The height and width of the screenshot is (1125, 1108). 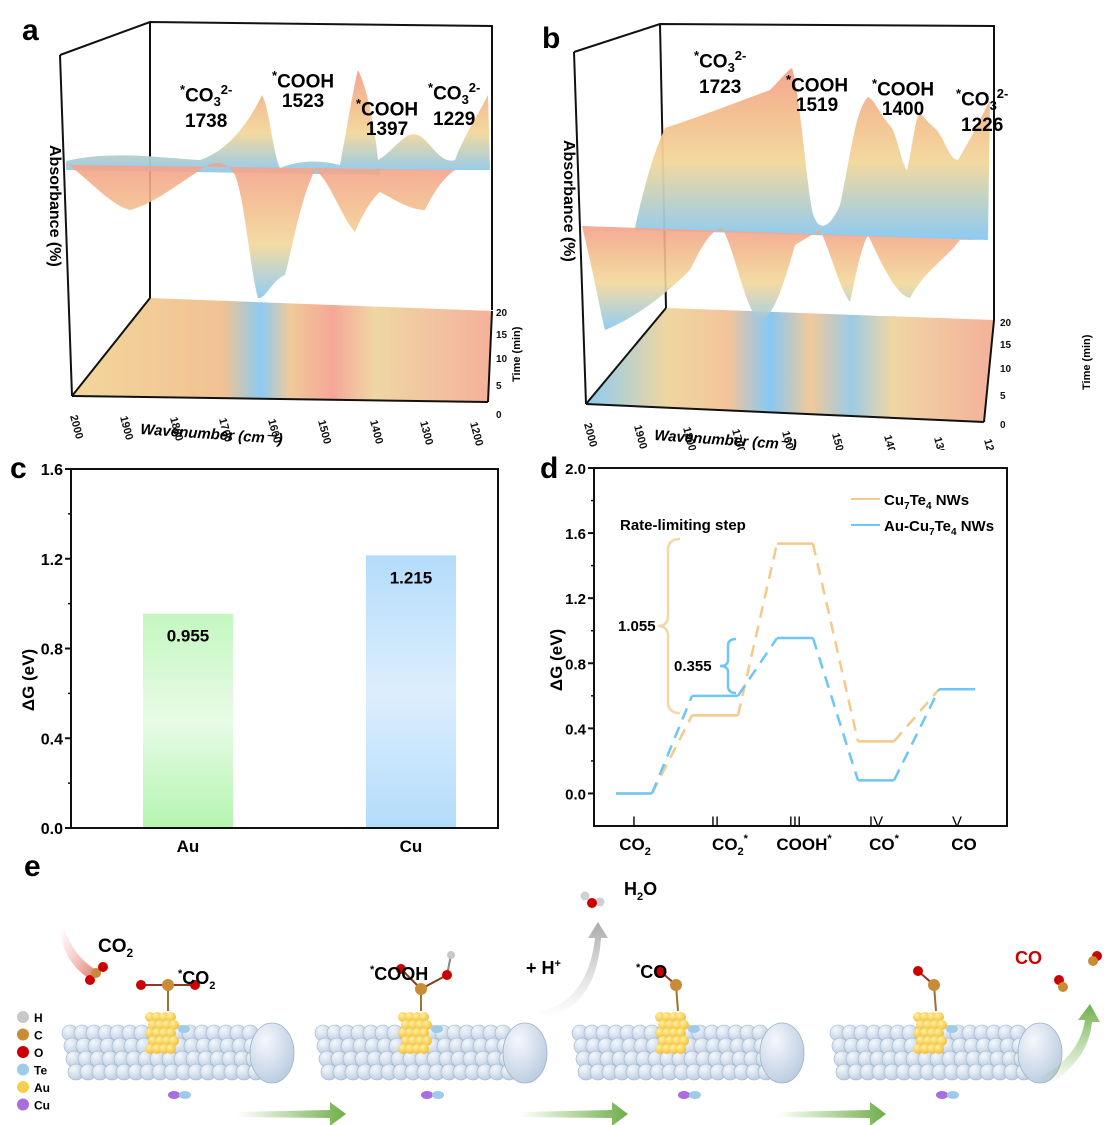 I want to click on z-axis-label-b: Time (min), so click(x=1087, y=362).